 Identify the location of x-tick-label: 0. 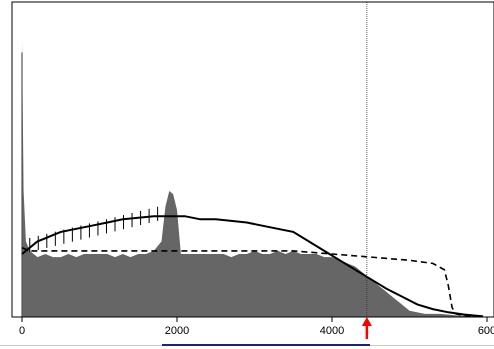
(22, 331).